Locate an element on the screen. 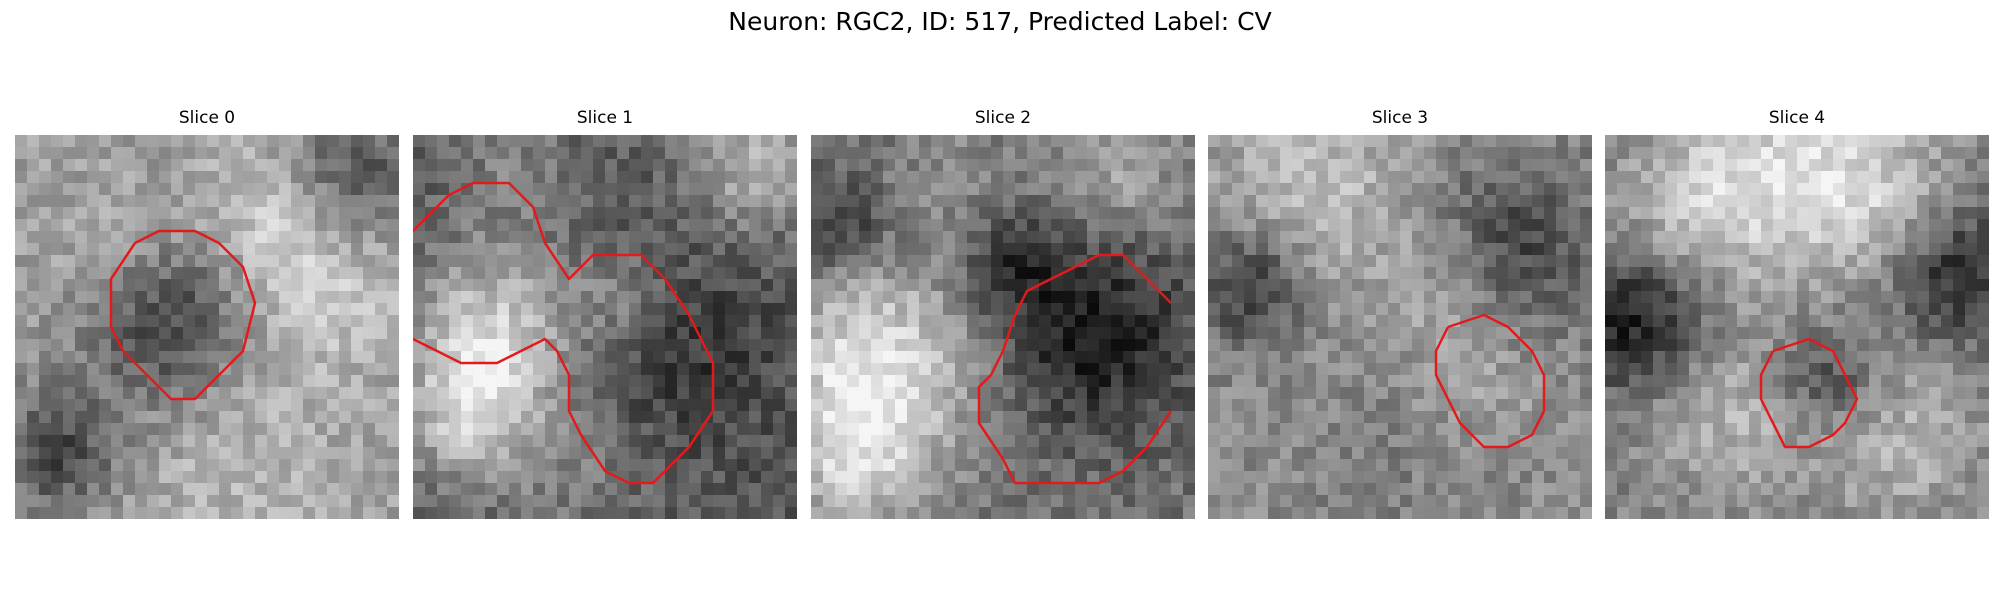 The width and height of the screenshot is (2000, 600). slice-title: Slice 2 is located at coordinates (1003, 118).